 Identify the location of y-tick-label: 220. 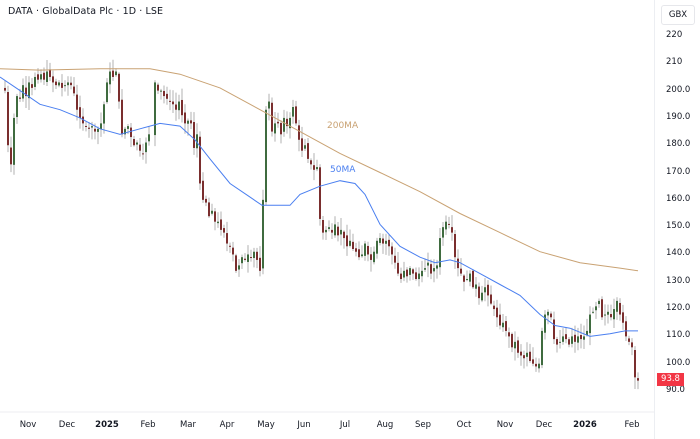
(674, 35).